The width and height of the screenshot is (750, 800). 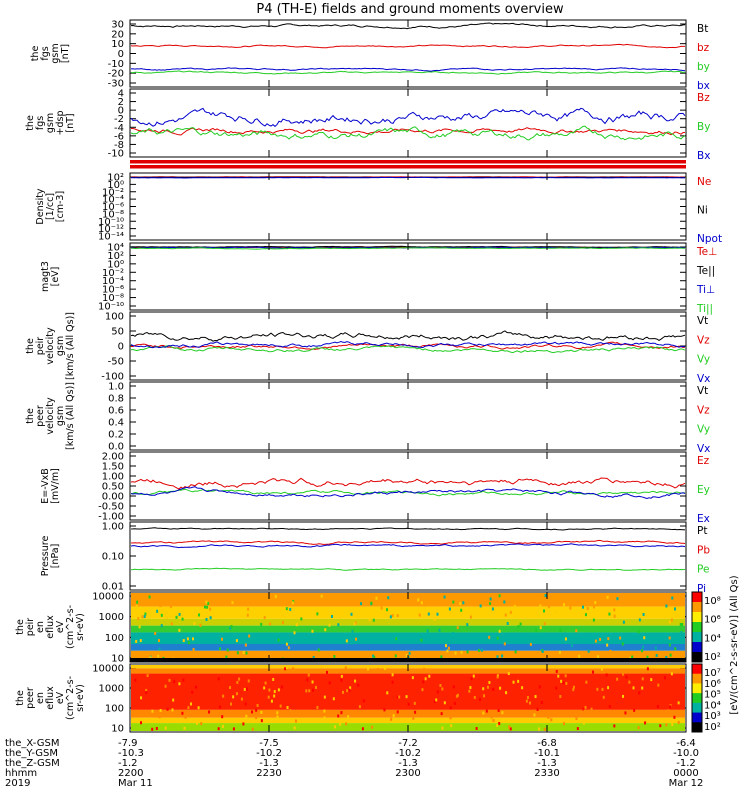 I want to click on series-bz, so click(x=407, y=46).